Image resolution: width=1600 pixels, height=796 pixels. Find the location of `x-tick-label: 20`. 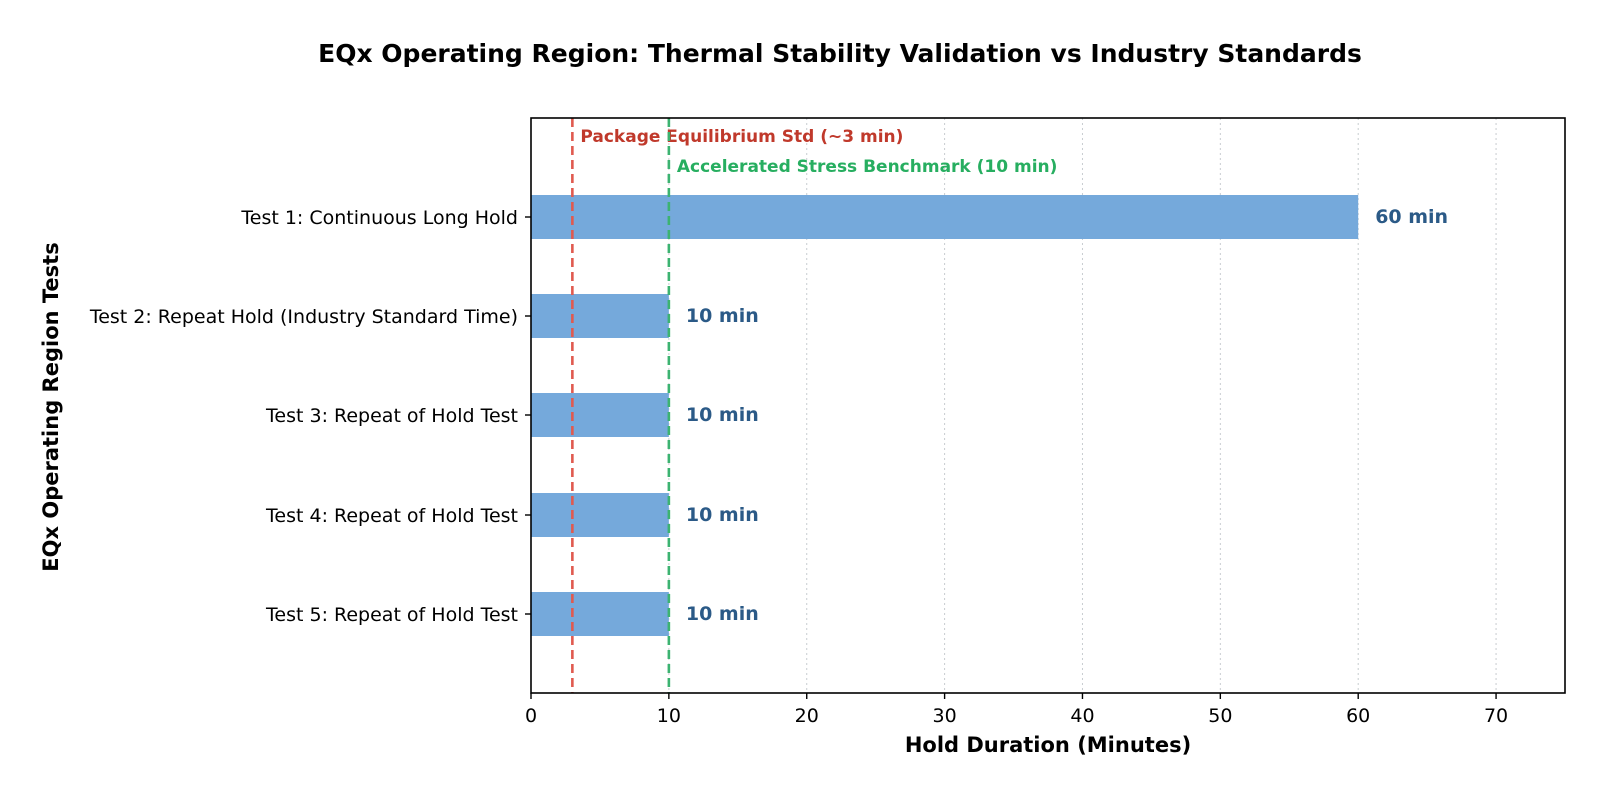

x-tick-label: 20 is located at coordinates (807, 716).